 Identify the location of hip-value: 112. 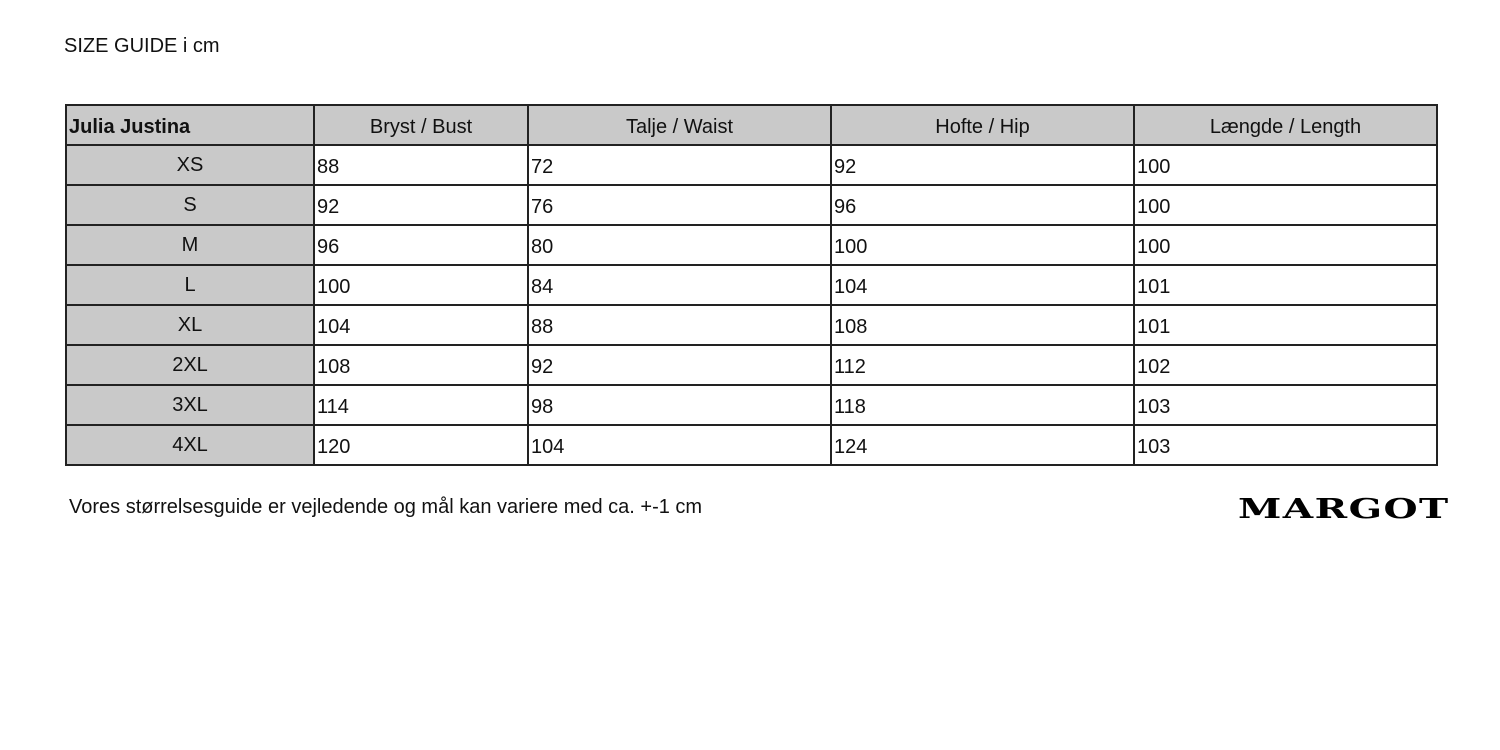
(982, 365).